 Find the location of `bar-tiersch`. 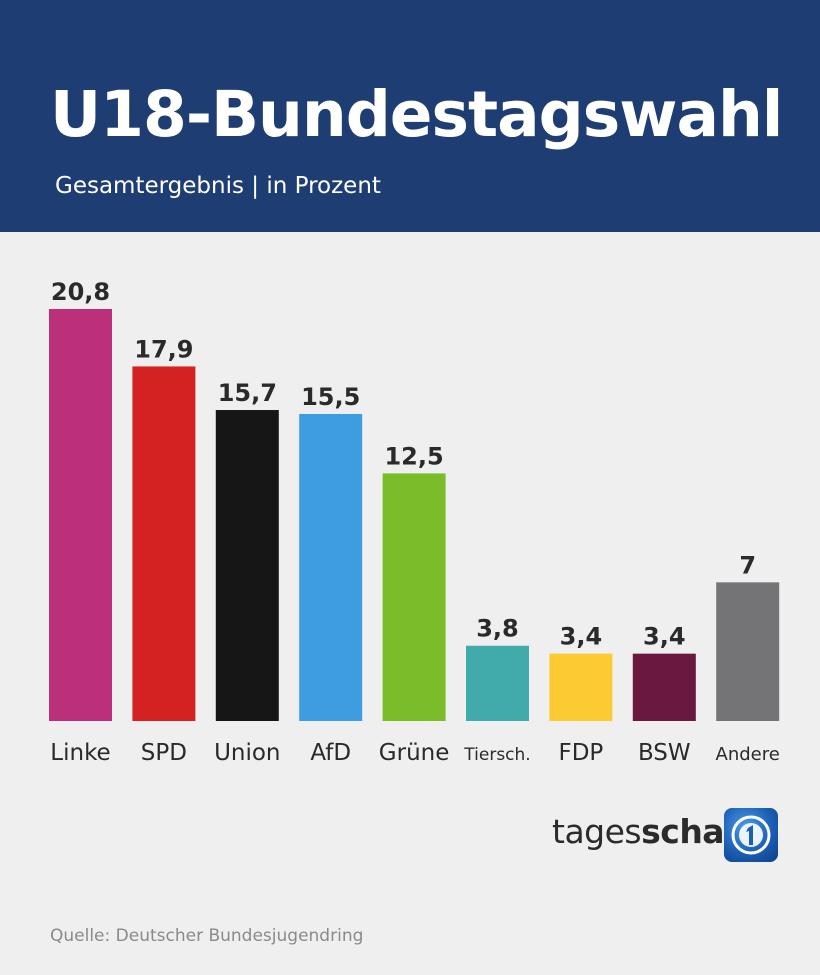

bar-tiersch is located at coordinates (497, 683).